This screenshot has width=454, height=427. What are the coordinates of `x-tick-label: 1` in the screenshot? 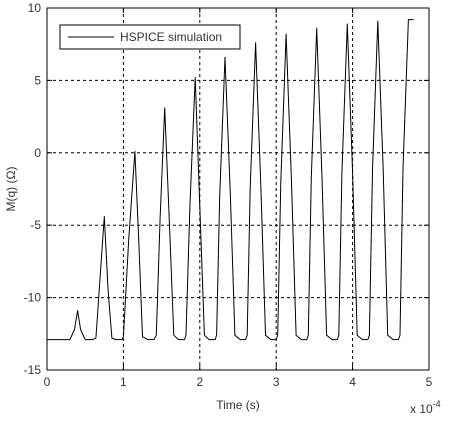 It's located at (123, 382).